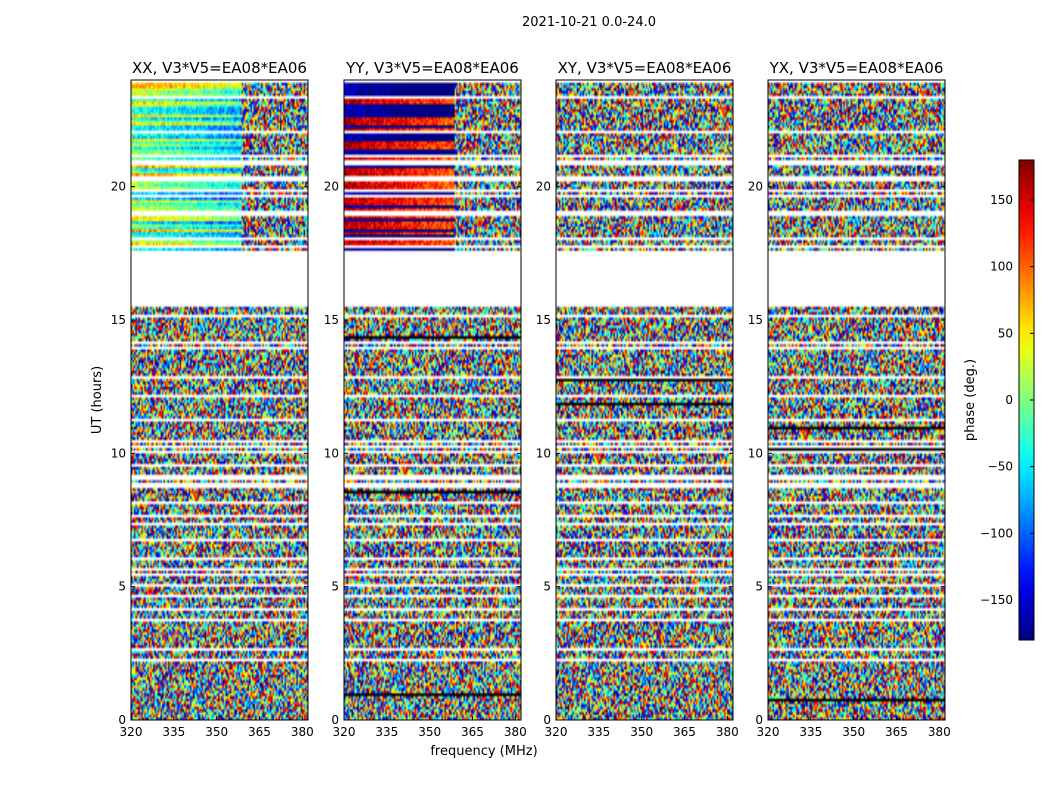  Describe the element at coordinates (645, 68) in the screenshot. I see `panel-title: XY, V3*V5=EA08*EA06` at that location.